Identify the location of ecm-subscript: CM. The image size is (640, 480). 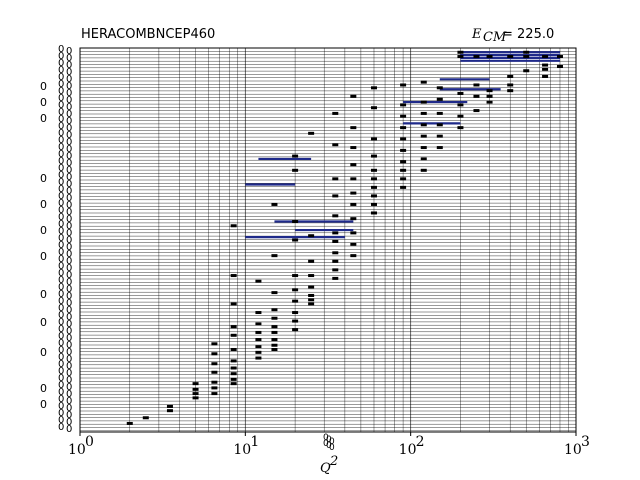
(495, 37).